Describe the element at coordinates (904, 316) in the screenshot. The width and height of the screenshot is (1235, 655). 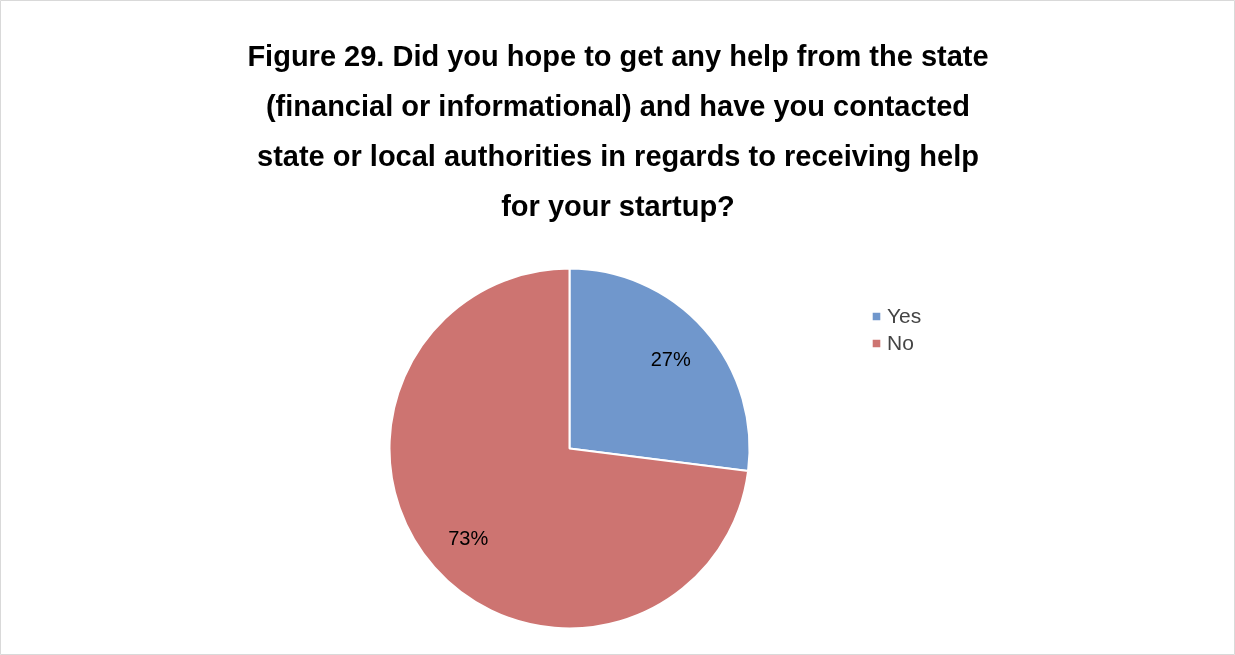
I see `legend-label: Yes` at that location.